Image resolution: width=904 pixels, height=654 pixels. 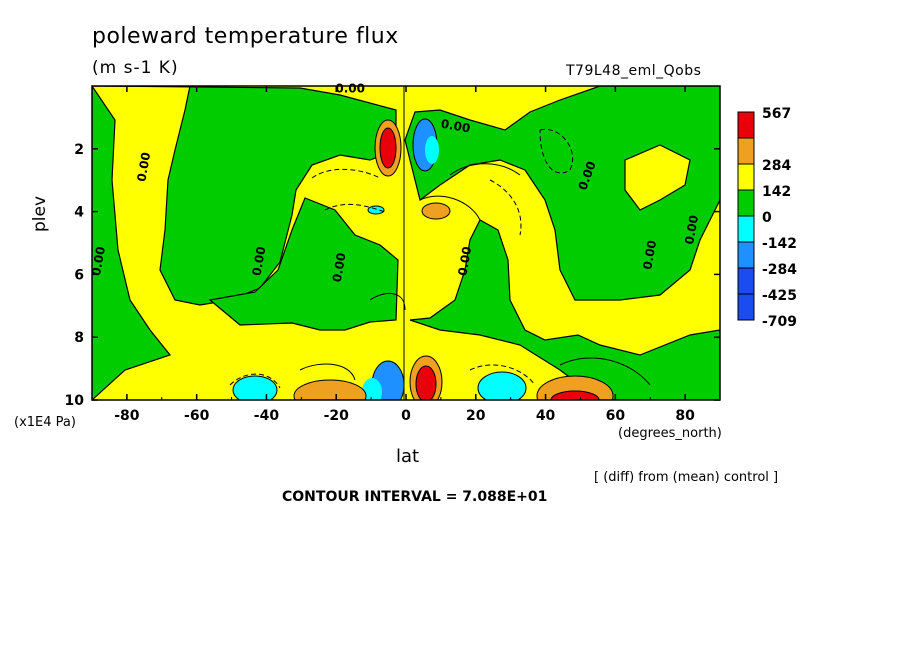 I want to click on x-tick-label: 0, so click(x=406, y=416).